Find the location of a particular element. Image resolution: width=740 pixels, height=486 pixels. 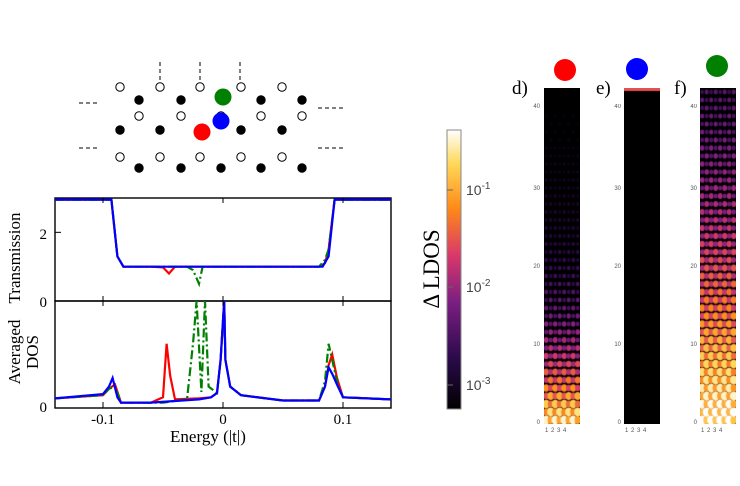

heatmap-f-ytick: 40 is located at coordinates (693, 107).